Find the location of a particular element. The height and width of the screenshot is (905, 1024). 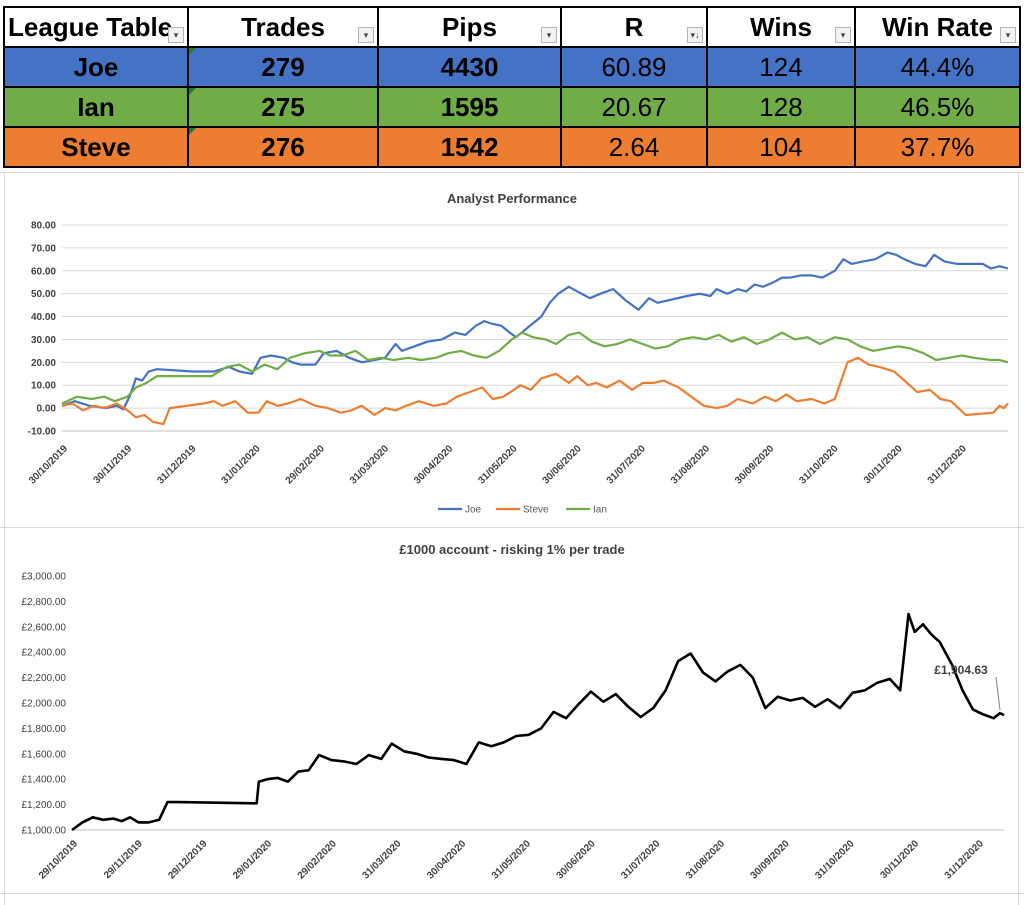

y-tick-label: £1,000.00 is located at coordinates (44, 831).